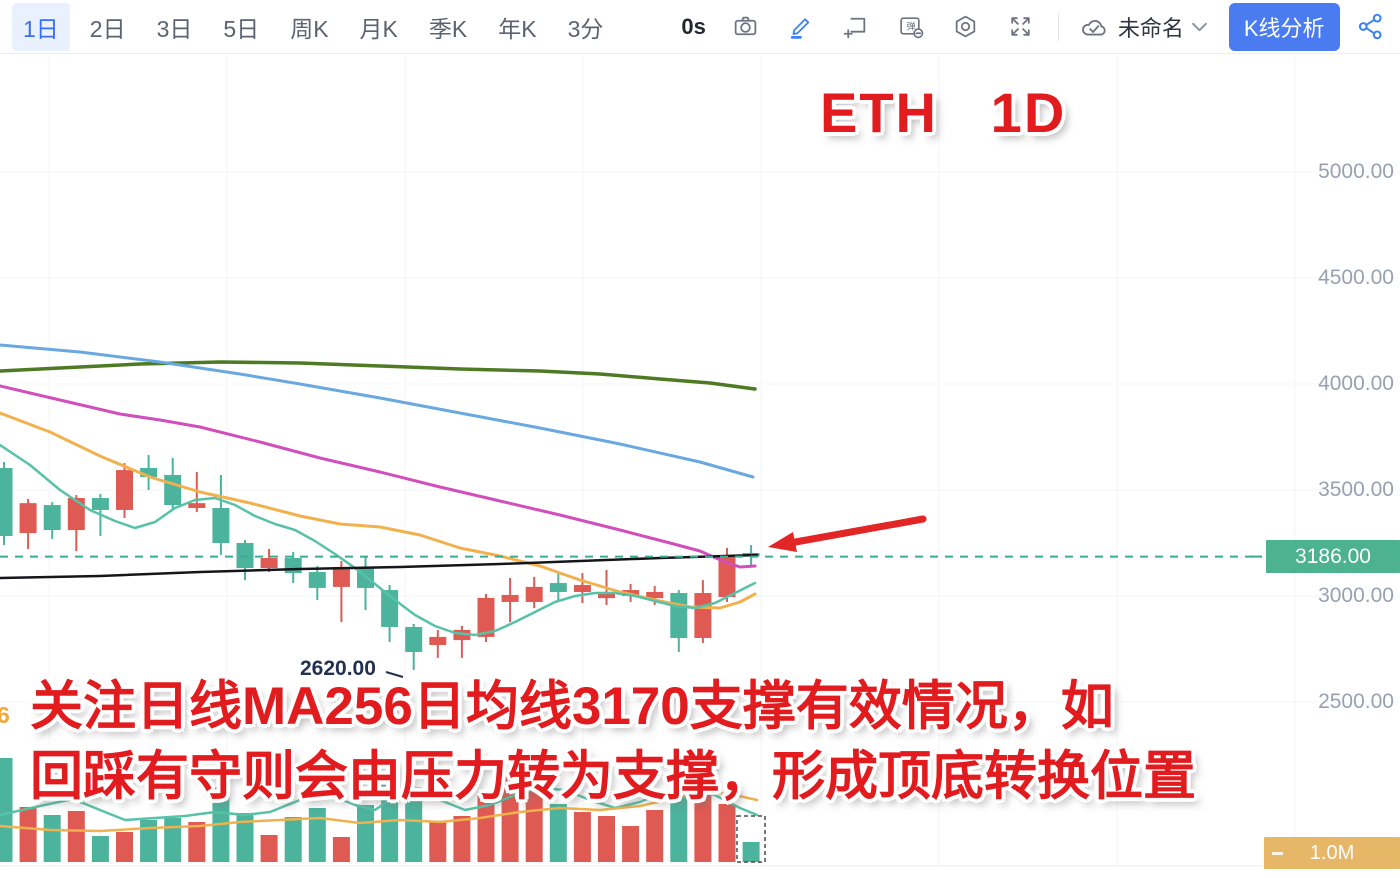  Describe the element at coordinates (379, 804) in the screenshot. I see `vol-ma-teal` at that location.